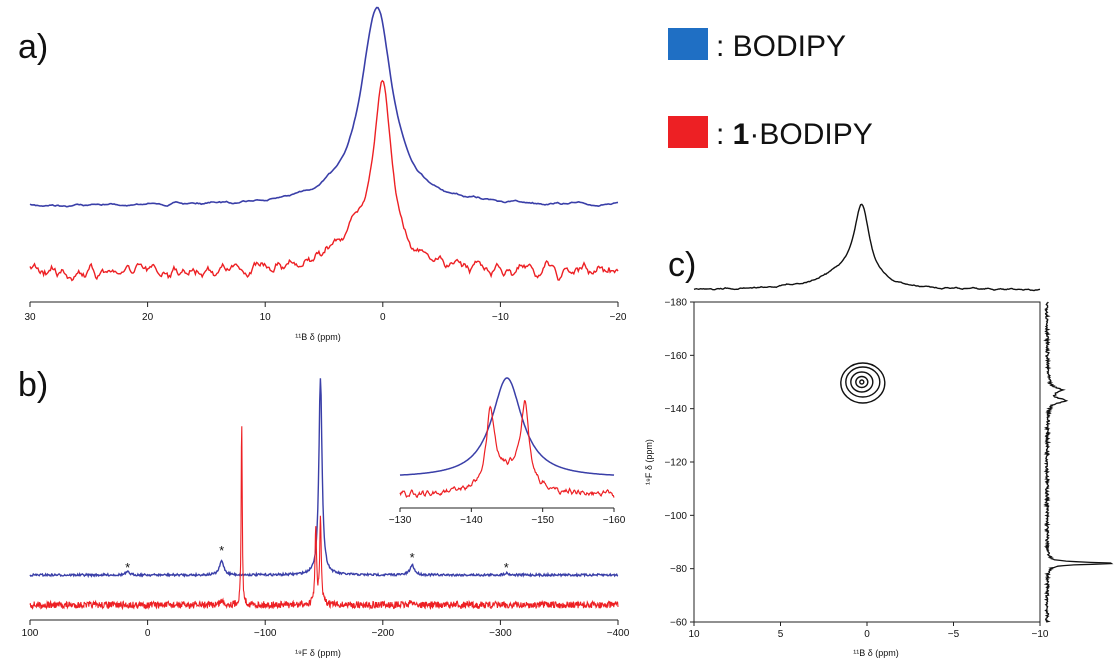 This screenshot has width=1116, height=660. What do you see at coordinates (675, 303) in the screenshot?
I see `y-tick-label-c: −180` at bounding box center [675, 303].